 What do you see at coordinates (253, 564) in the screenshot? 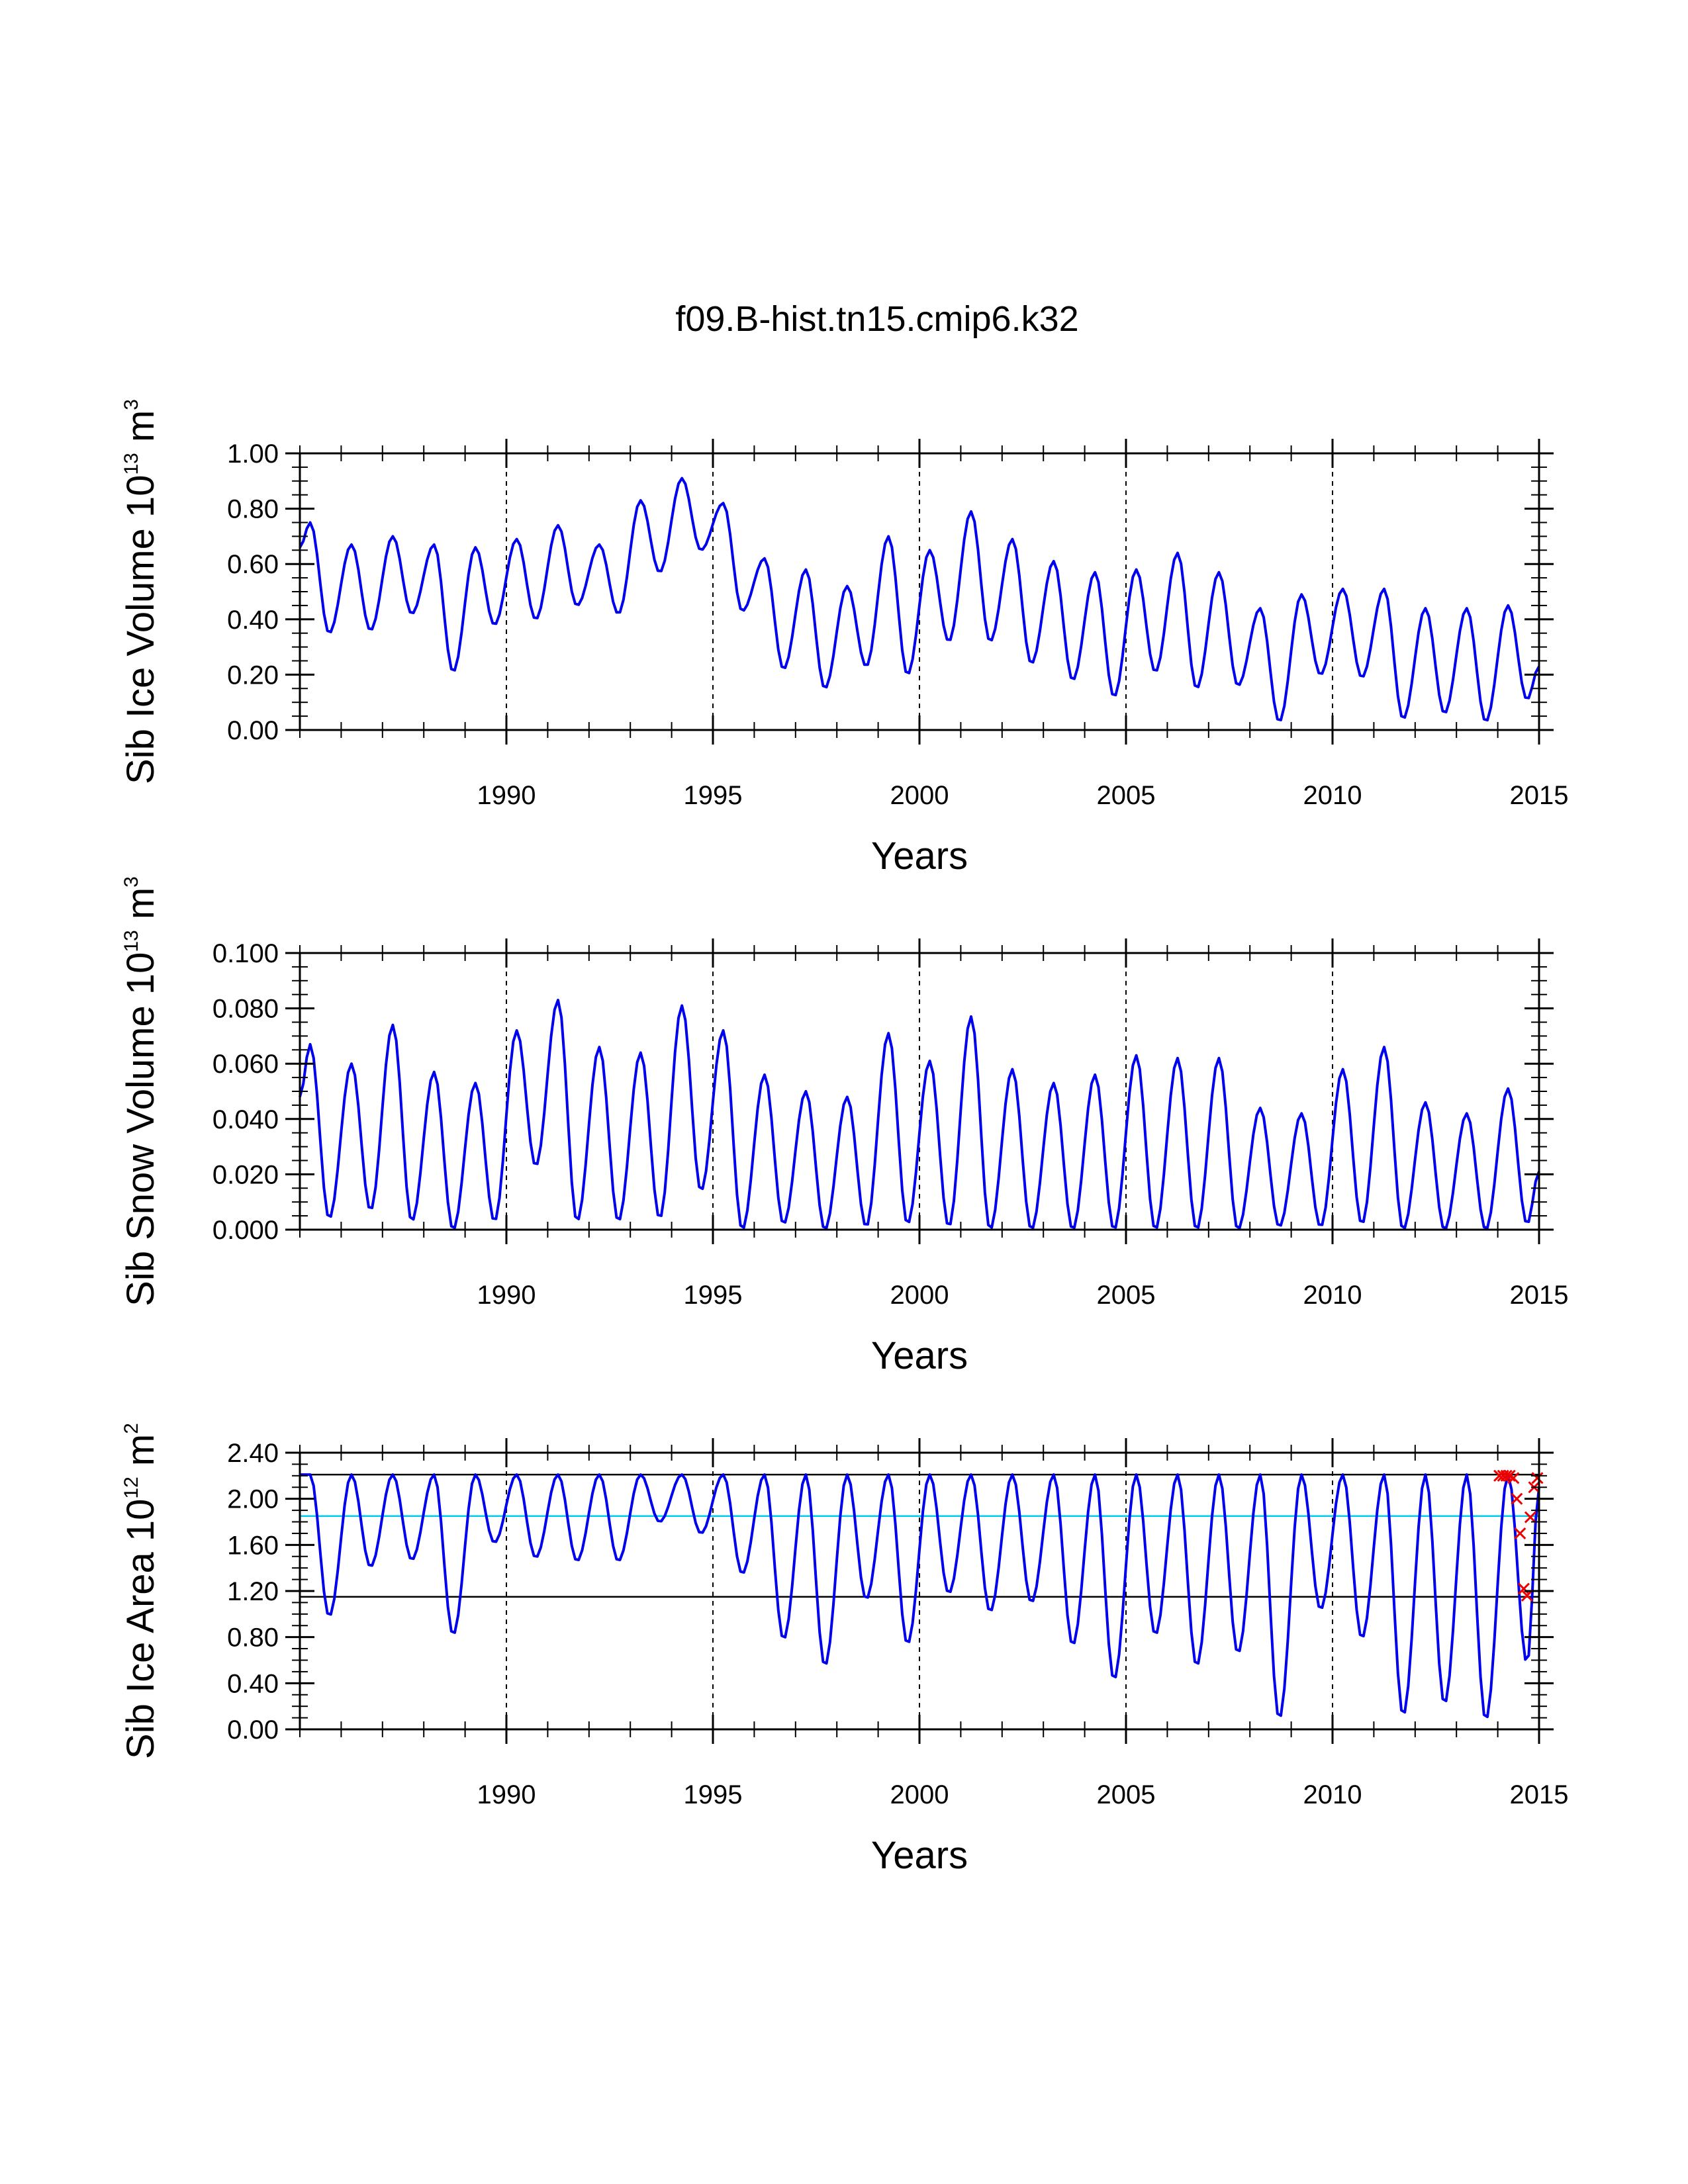
I see `y-tick-label: 0.60` at bounding box center [253, 564].